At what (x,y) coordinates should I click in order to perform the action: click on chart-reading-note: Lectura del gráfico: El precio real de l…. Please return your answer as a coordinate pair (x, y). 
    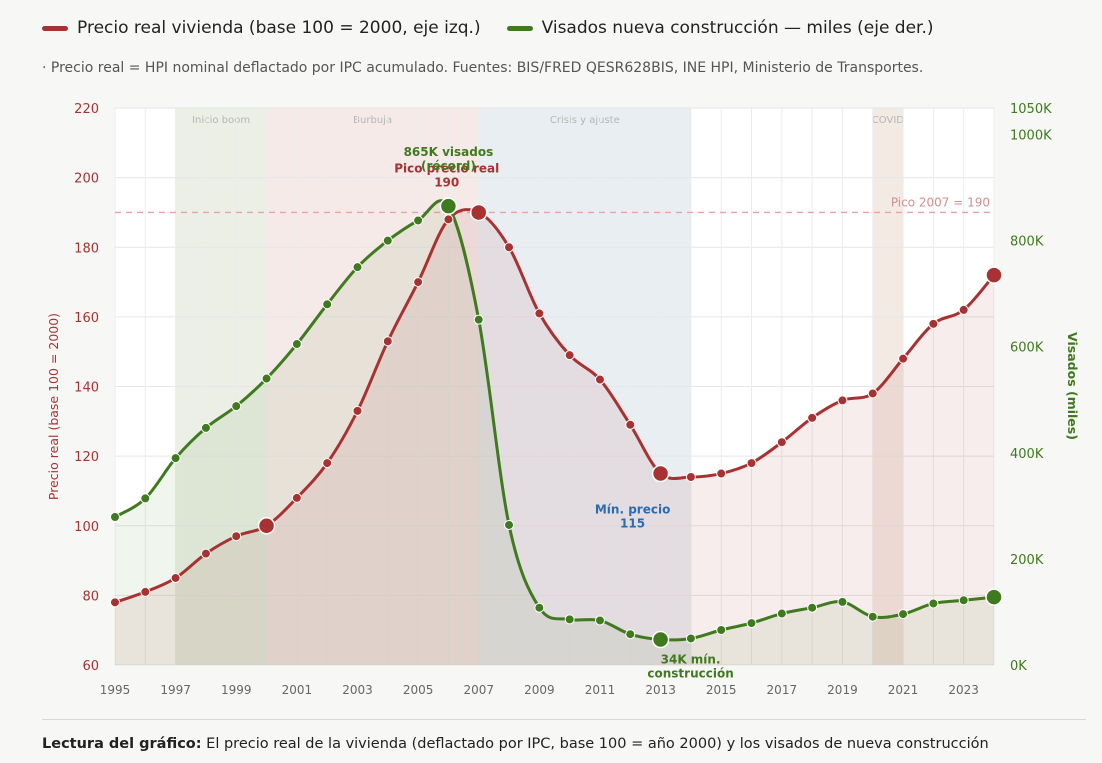
    Looking at the image, I should click on (515, 744).